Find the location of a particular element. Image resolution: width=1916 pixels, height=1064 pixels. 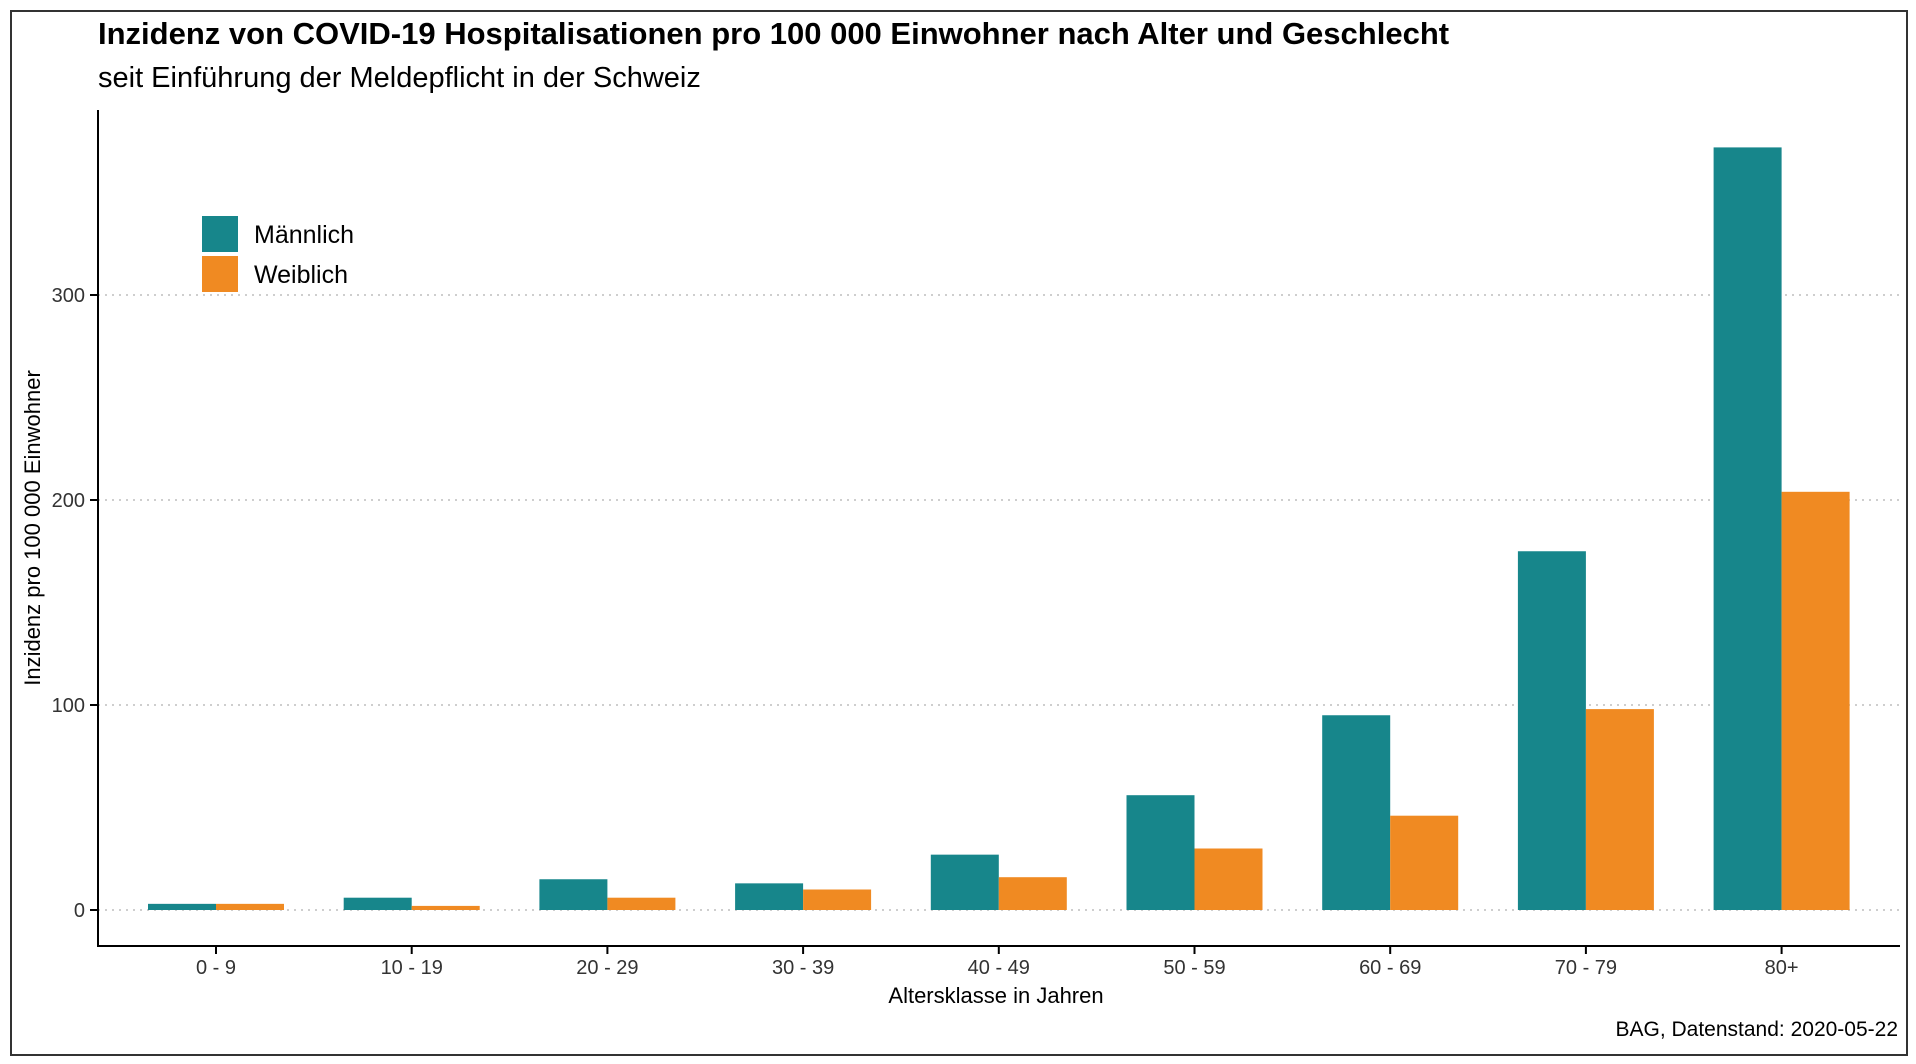

x-tick-label: 0 - 9 is located at coordinates (216, 968).